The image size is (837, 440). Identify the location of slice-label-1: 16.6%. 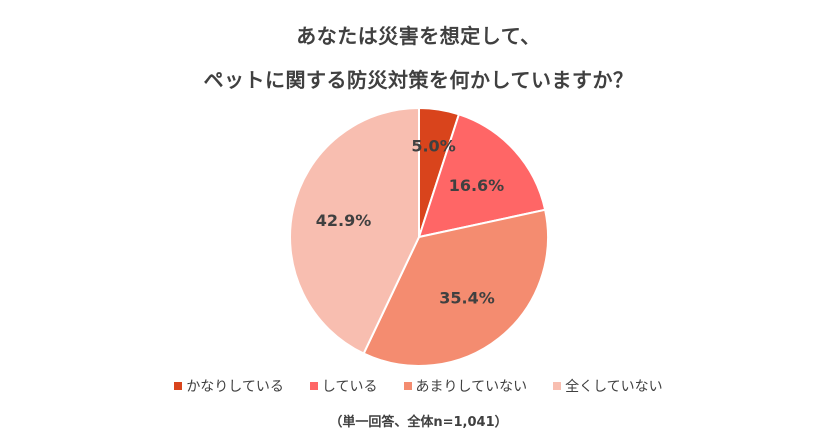
(477, 185).